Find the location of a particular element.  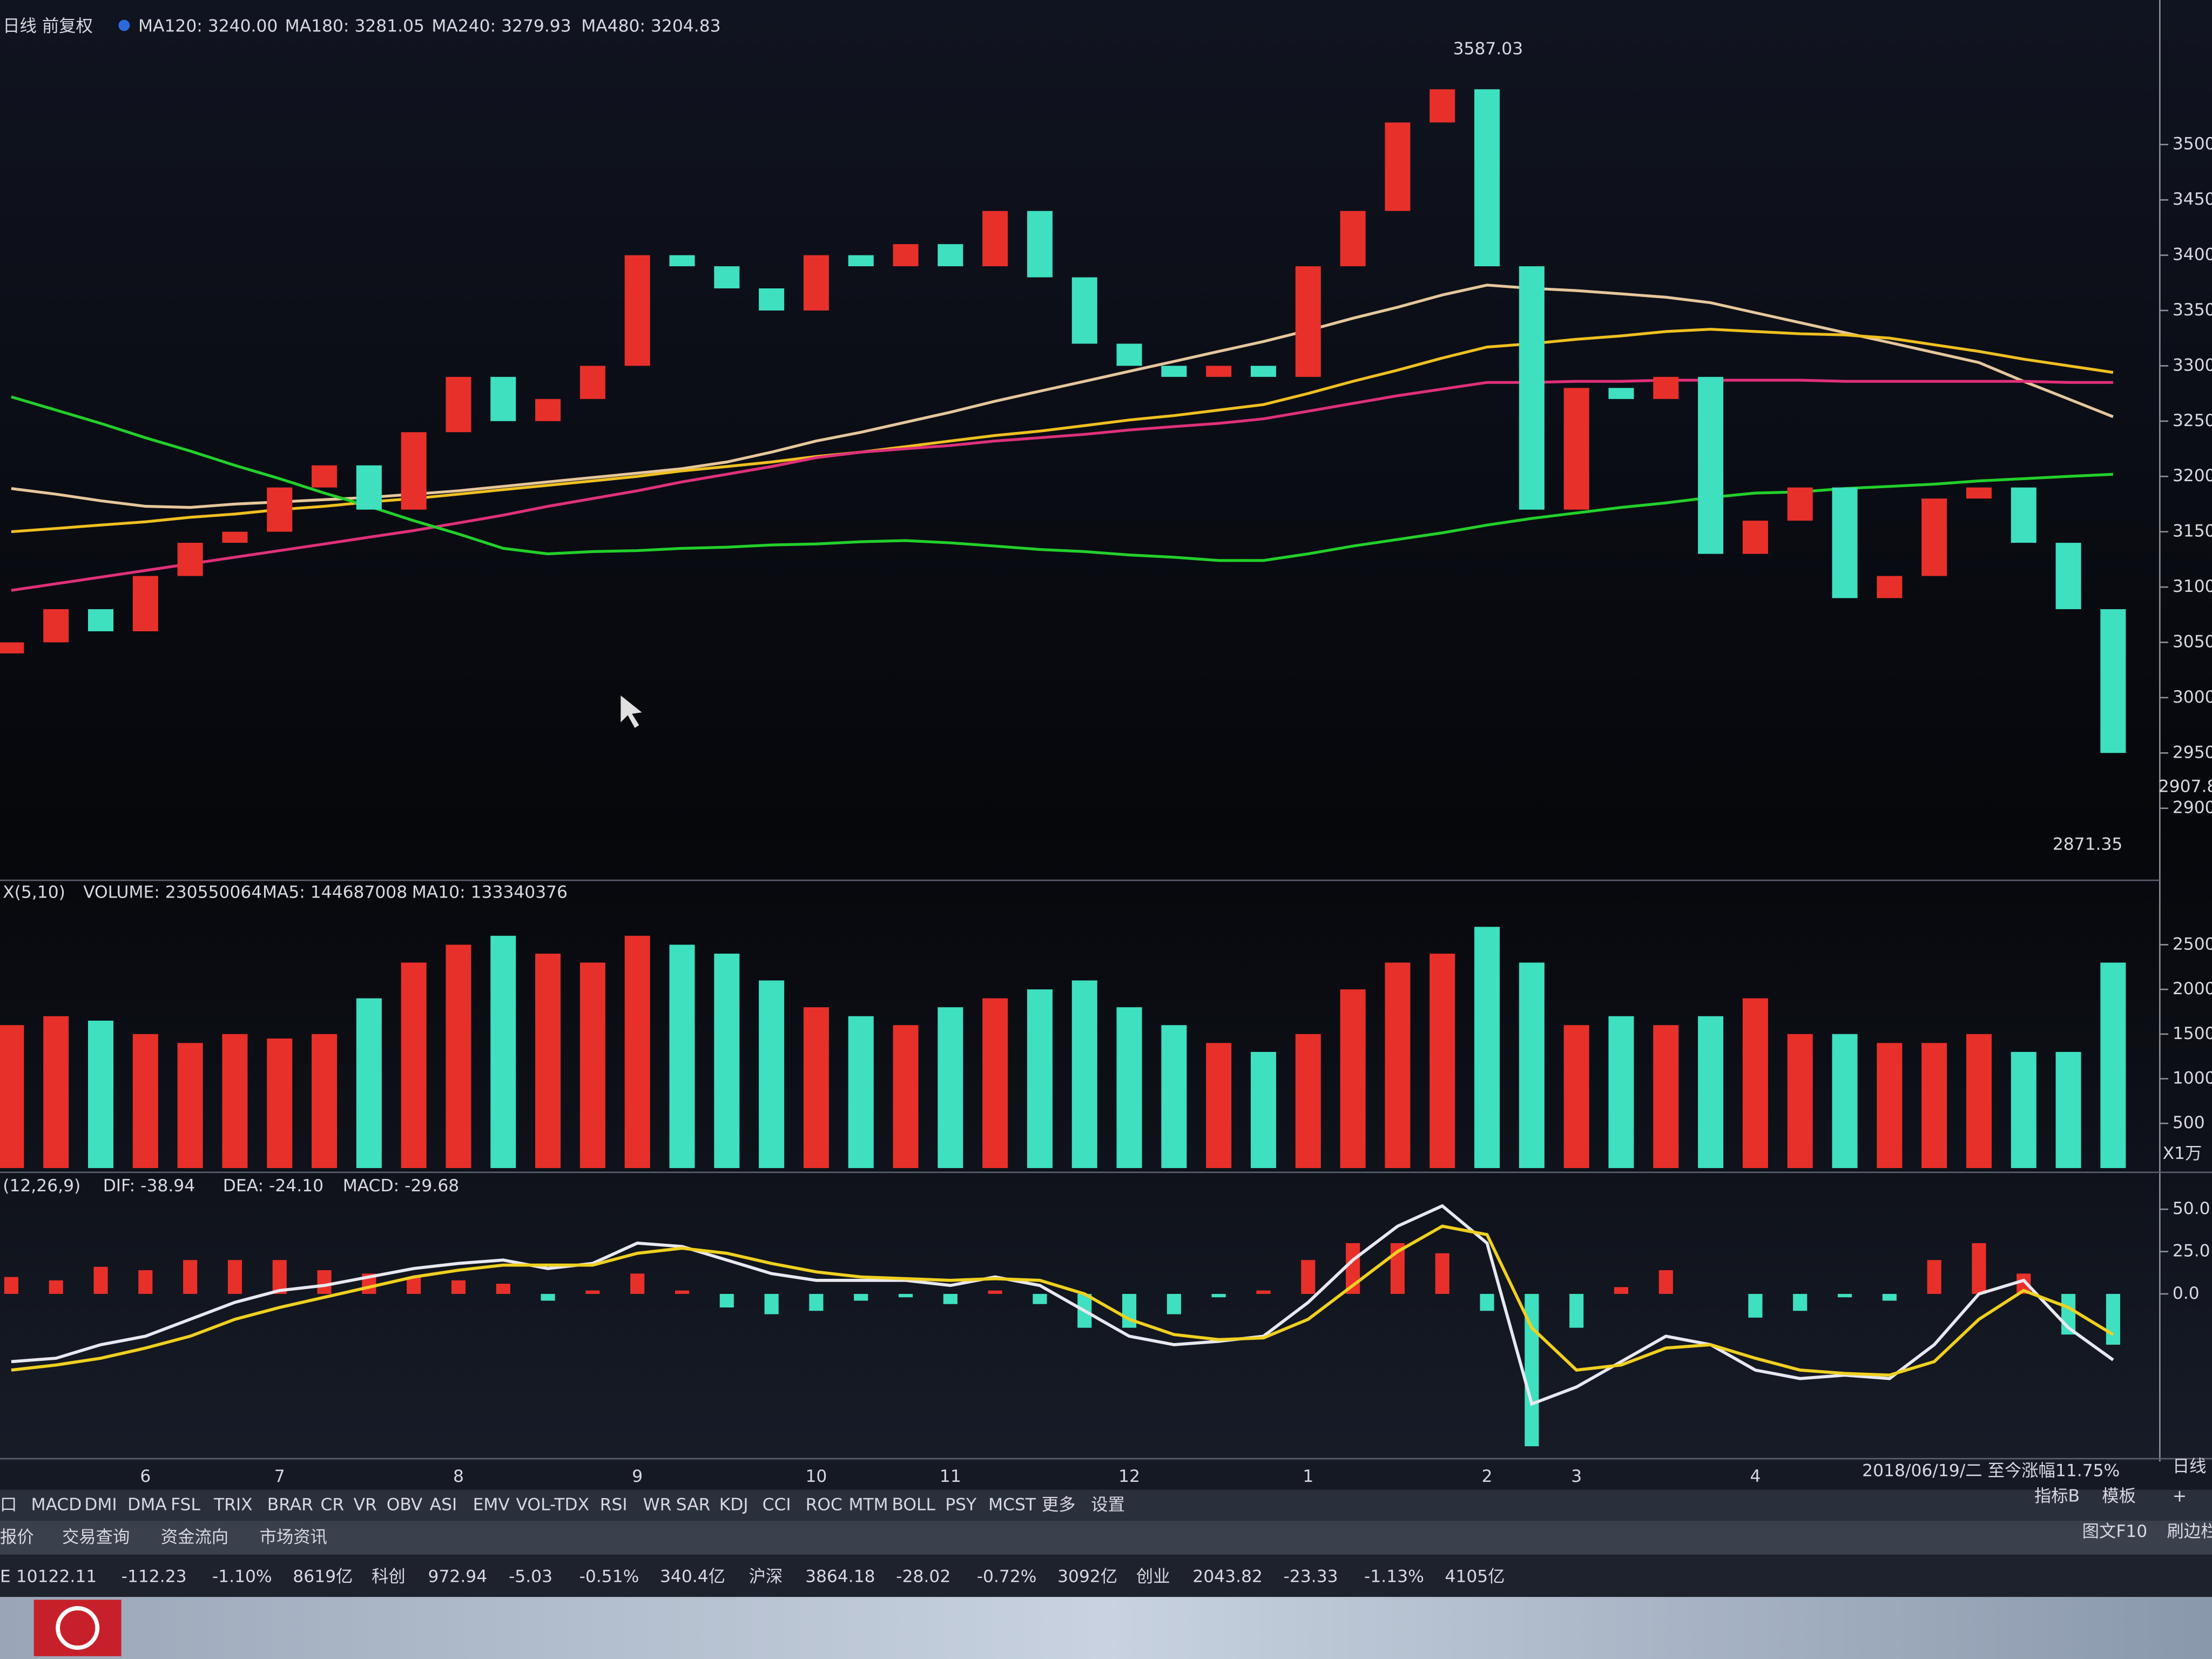

indicator-tab: MTM is located at coordinates (868, 1504).